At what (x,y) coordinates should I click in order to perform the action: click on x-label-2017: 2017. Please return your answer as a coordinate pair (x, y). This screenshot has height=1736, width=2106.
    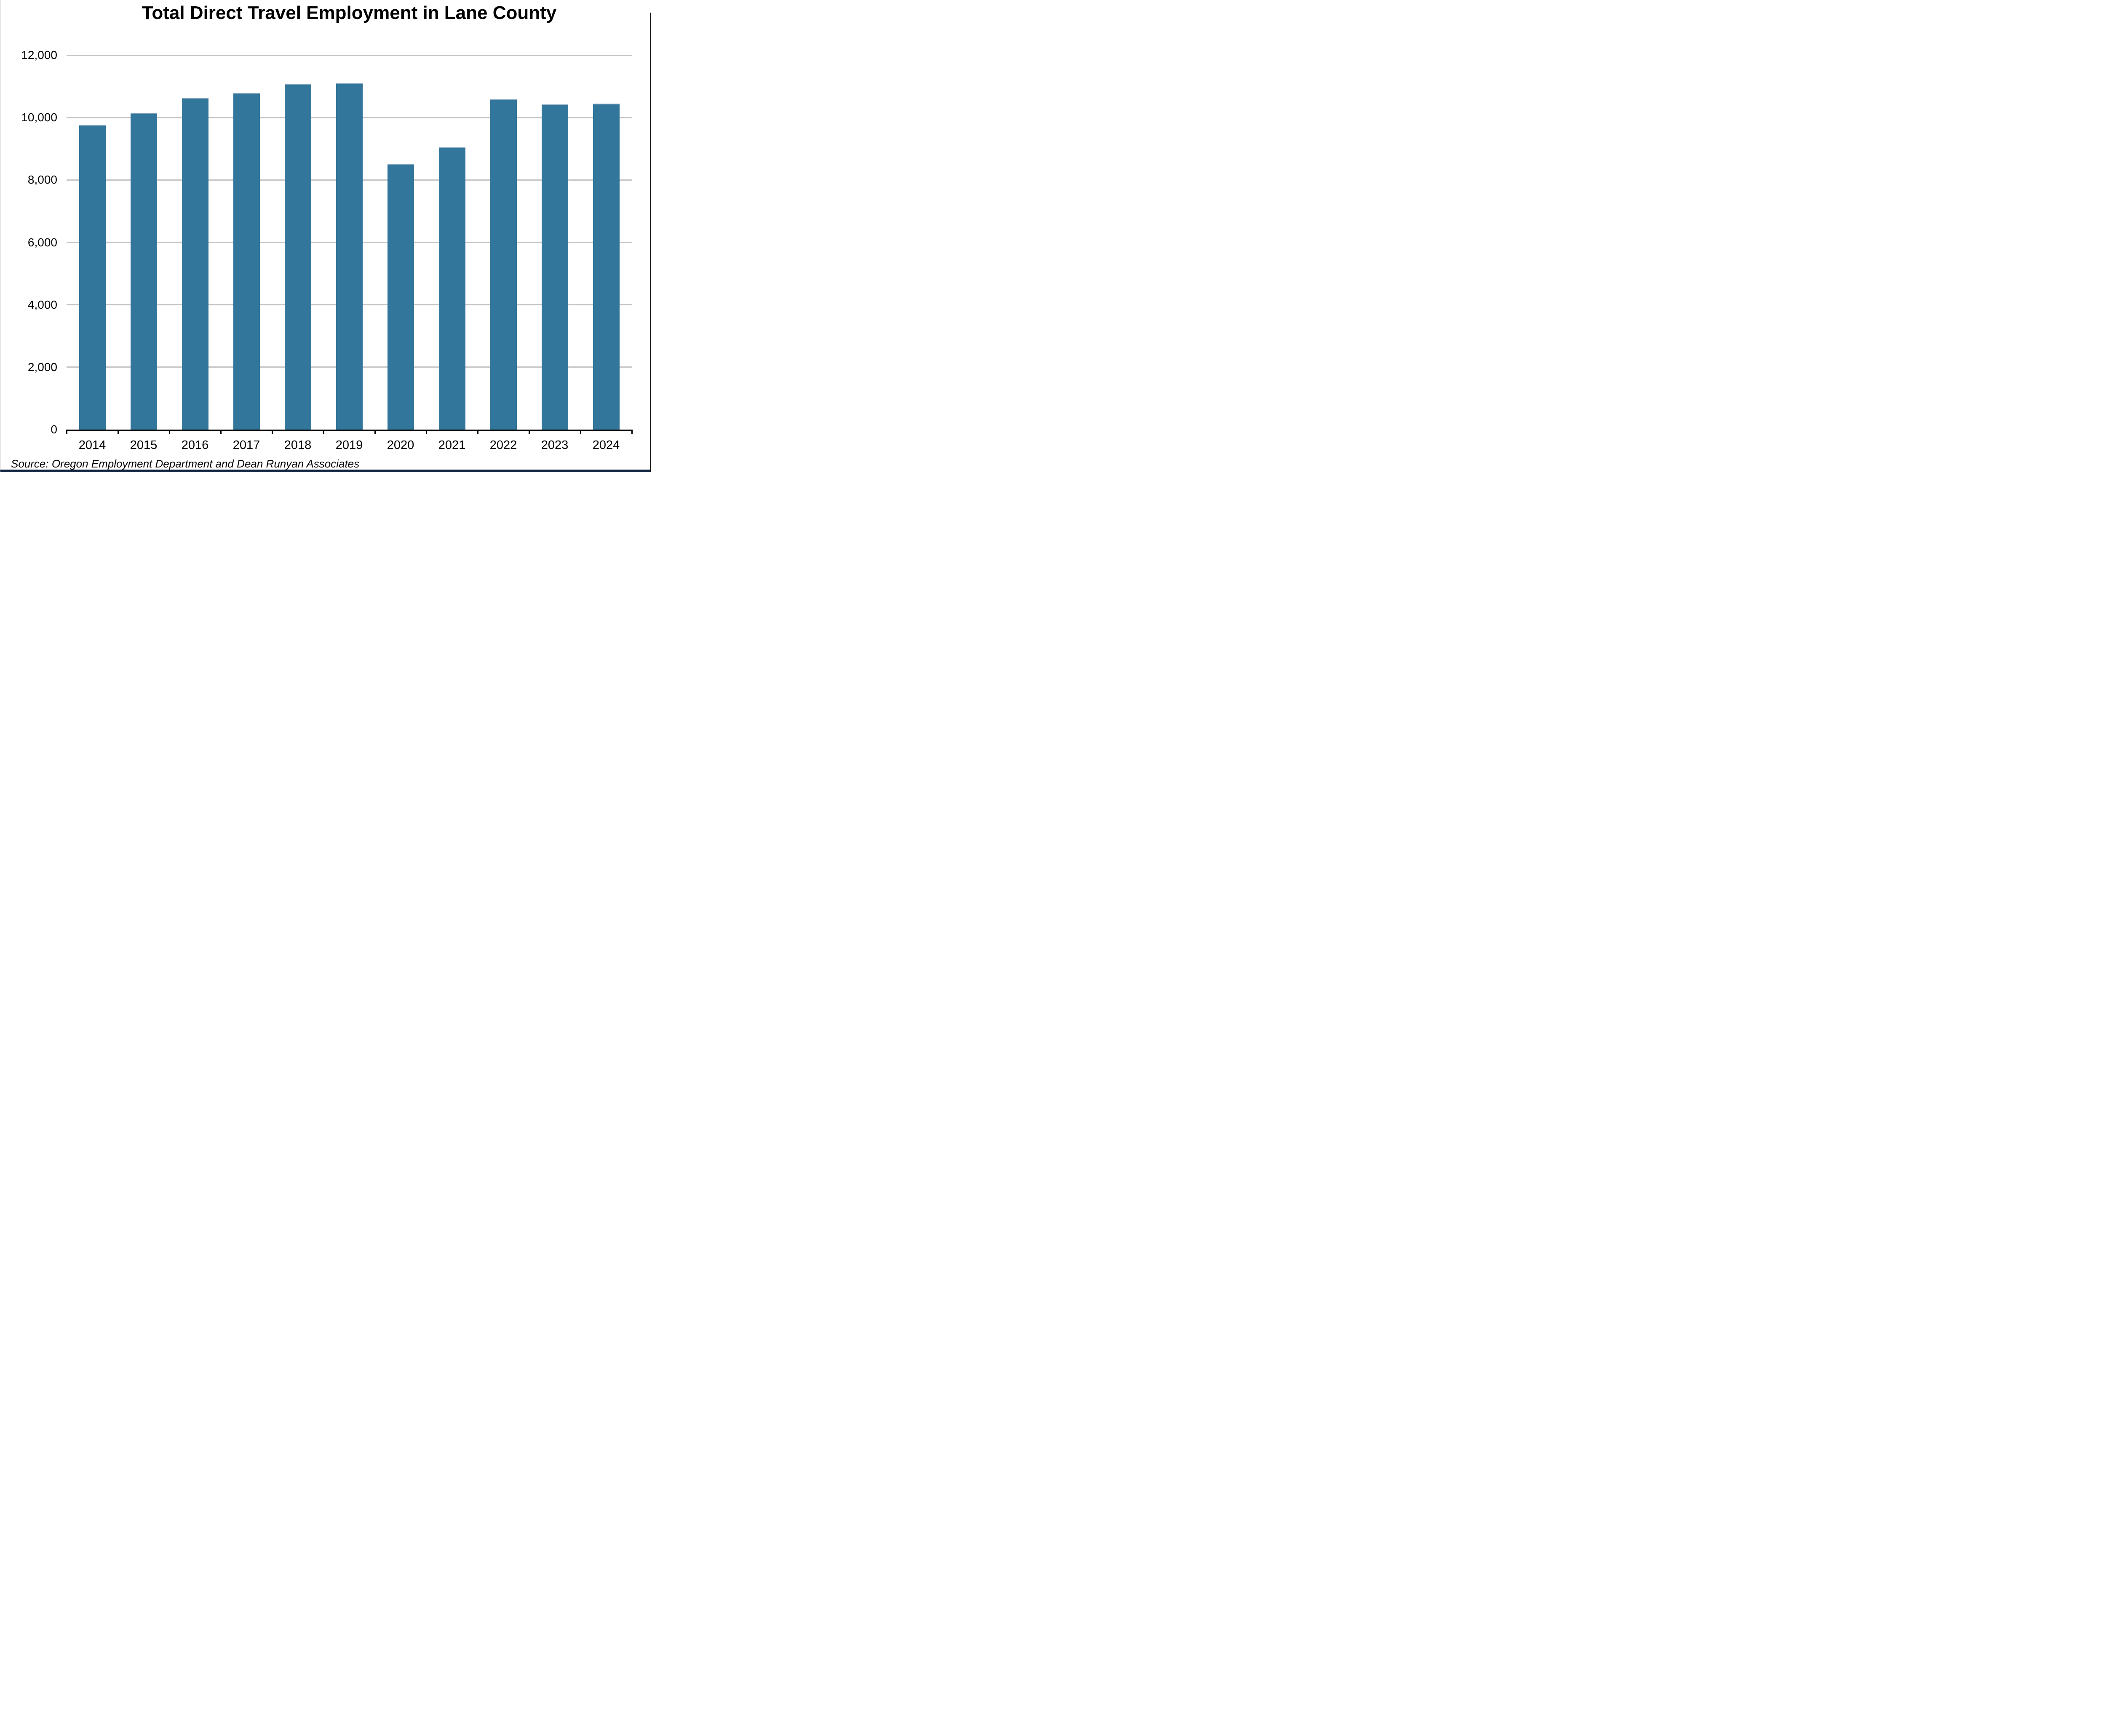
    Looking at the image, I should click on (246, 445).